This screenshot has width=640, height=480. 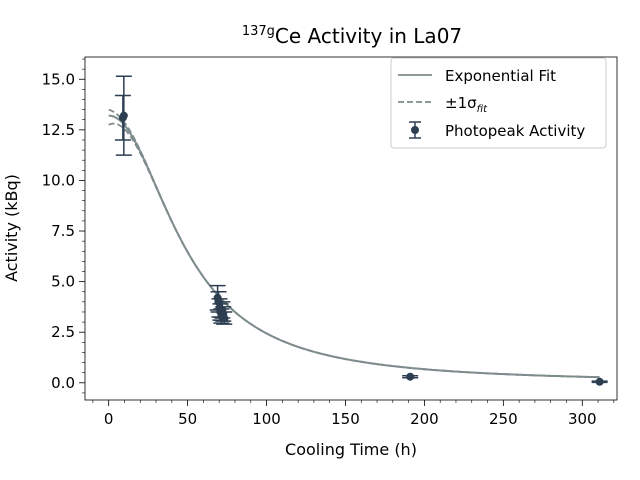 What do you see at coordinates (258, 31) in the screenshot?
I see `chart-title-superscript: 137g` at bounding box center [258, 31].